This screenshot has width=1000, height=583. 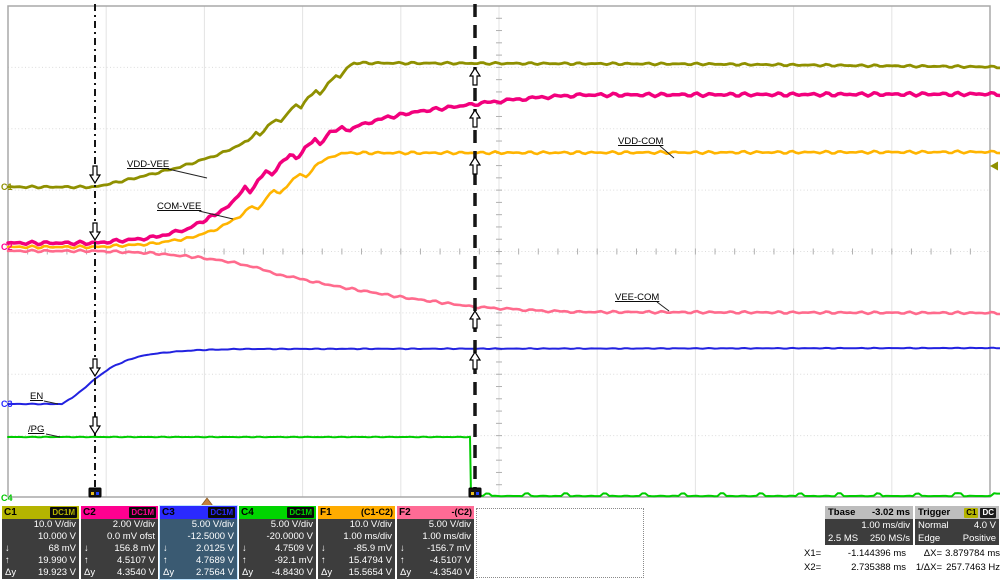 I want to click on row-value: 19.990 V, so click(x=56, y=560).